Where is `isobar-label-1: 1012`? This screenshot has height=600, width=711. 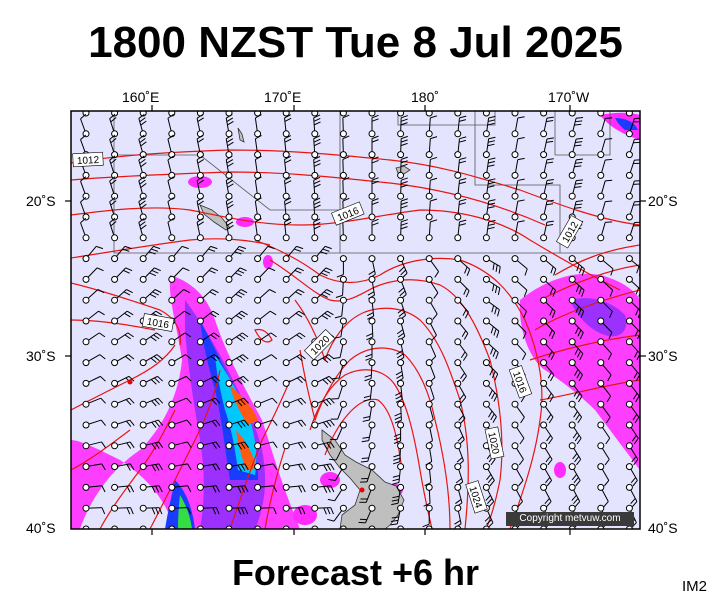
isobar-label-1: 1012 is located at coordinates (88, 161).